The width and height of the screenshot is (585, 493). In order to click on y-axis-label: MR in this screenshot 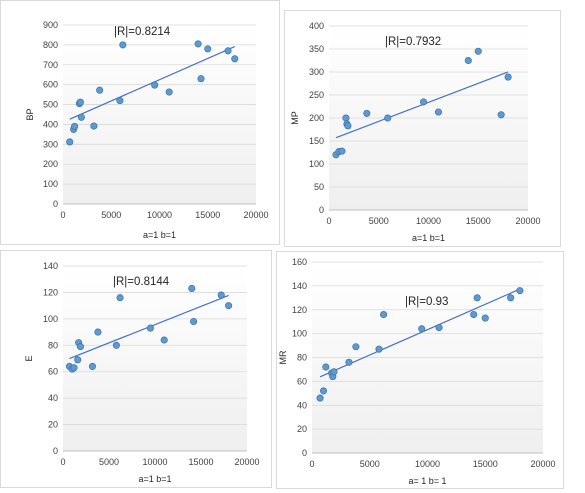, I will do `click(283, 357)`.